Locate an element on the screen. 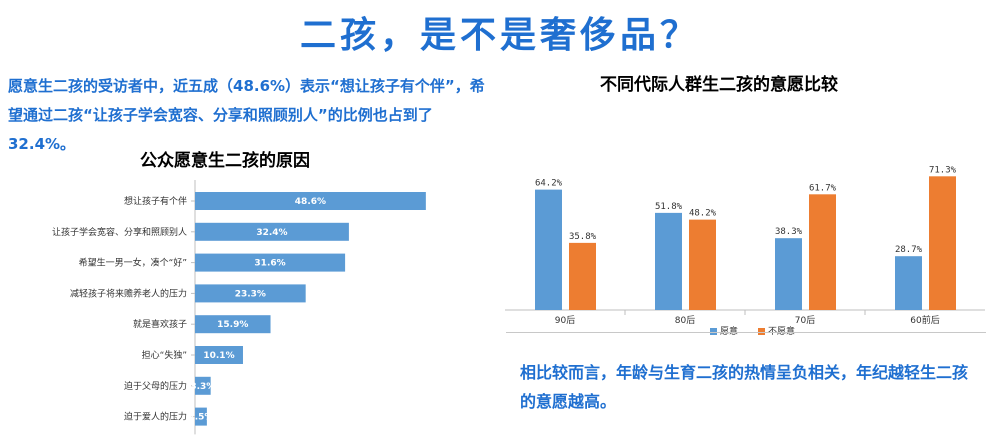 The width and height of the screenshot is (1000, 440). x-tick-label: 70后 is located at coordinates (805, 320).